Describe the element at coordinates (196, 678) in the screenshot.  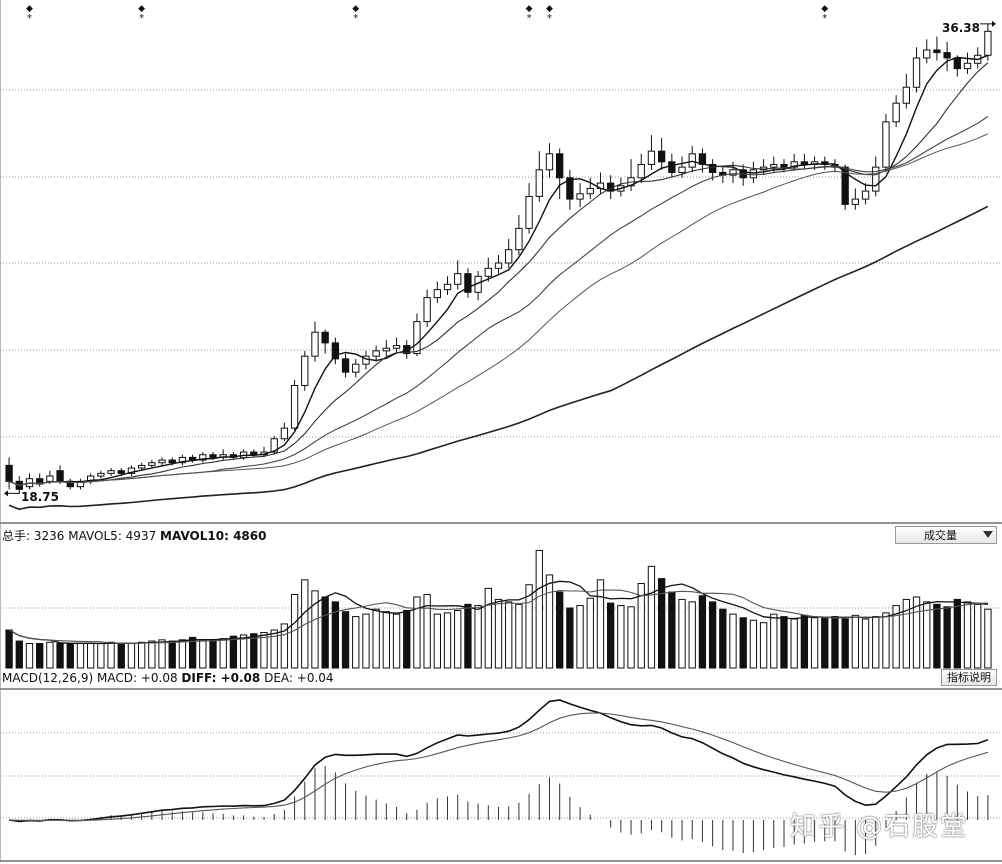
I see `diff-label: DIFF` at that location.